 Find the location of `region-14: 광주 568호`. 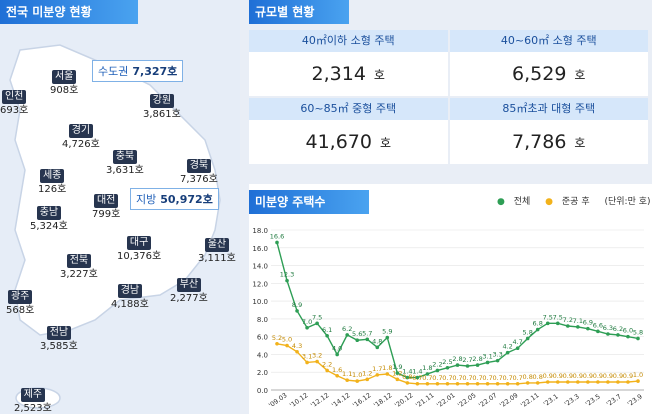

region-14: 광주 568호 is located at coordinates (20, 300).